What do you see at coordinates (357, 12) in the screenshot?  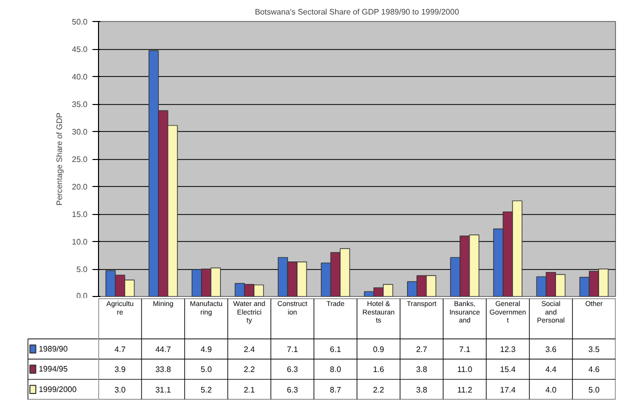 I see `chart-title: Botswana's Sectoral Share of GDP 1989/90 to 1999/2000` at bounding box center [357, 12].